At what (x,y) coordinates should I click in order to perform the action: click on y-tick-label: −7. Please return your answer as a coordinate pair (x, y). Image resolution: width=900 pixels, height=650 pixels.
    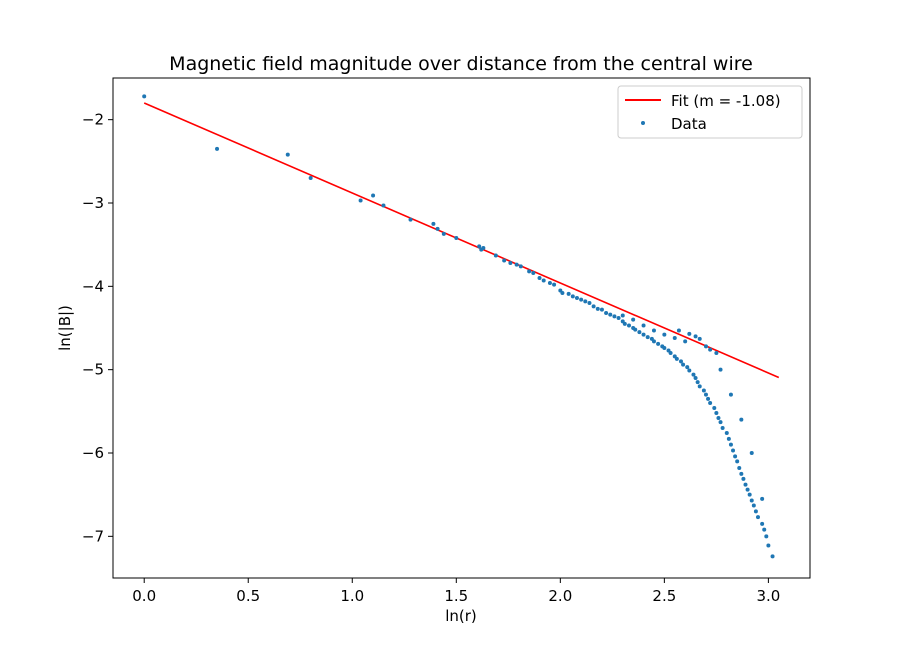
    Looking at the image, I should click on (93, 536).